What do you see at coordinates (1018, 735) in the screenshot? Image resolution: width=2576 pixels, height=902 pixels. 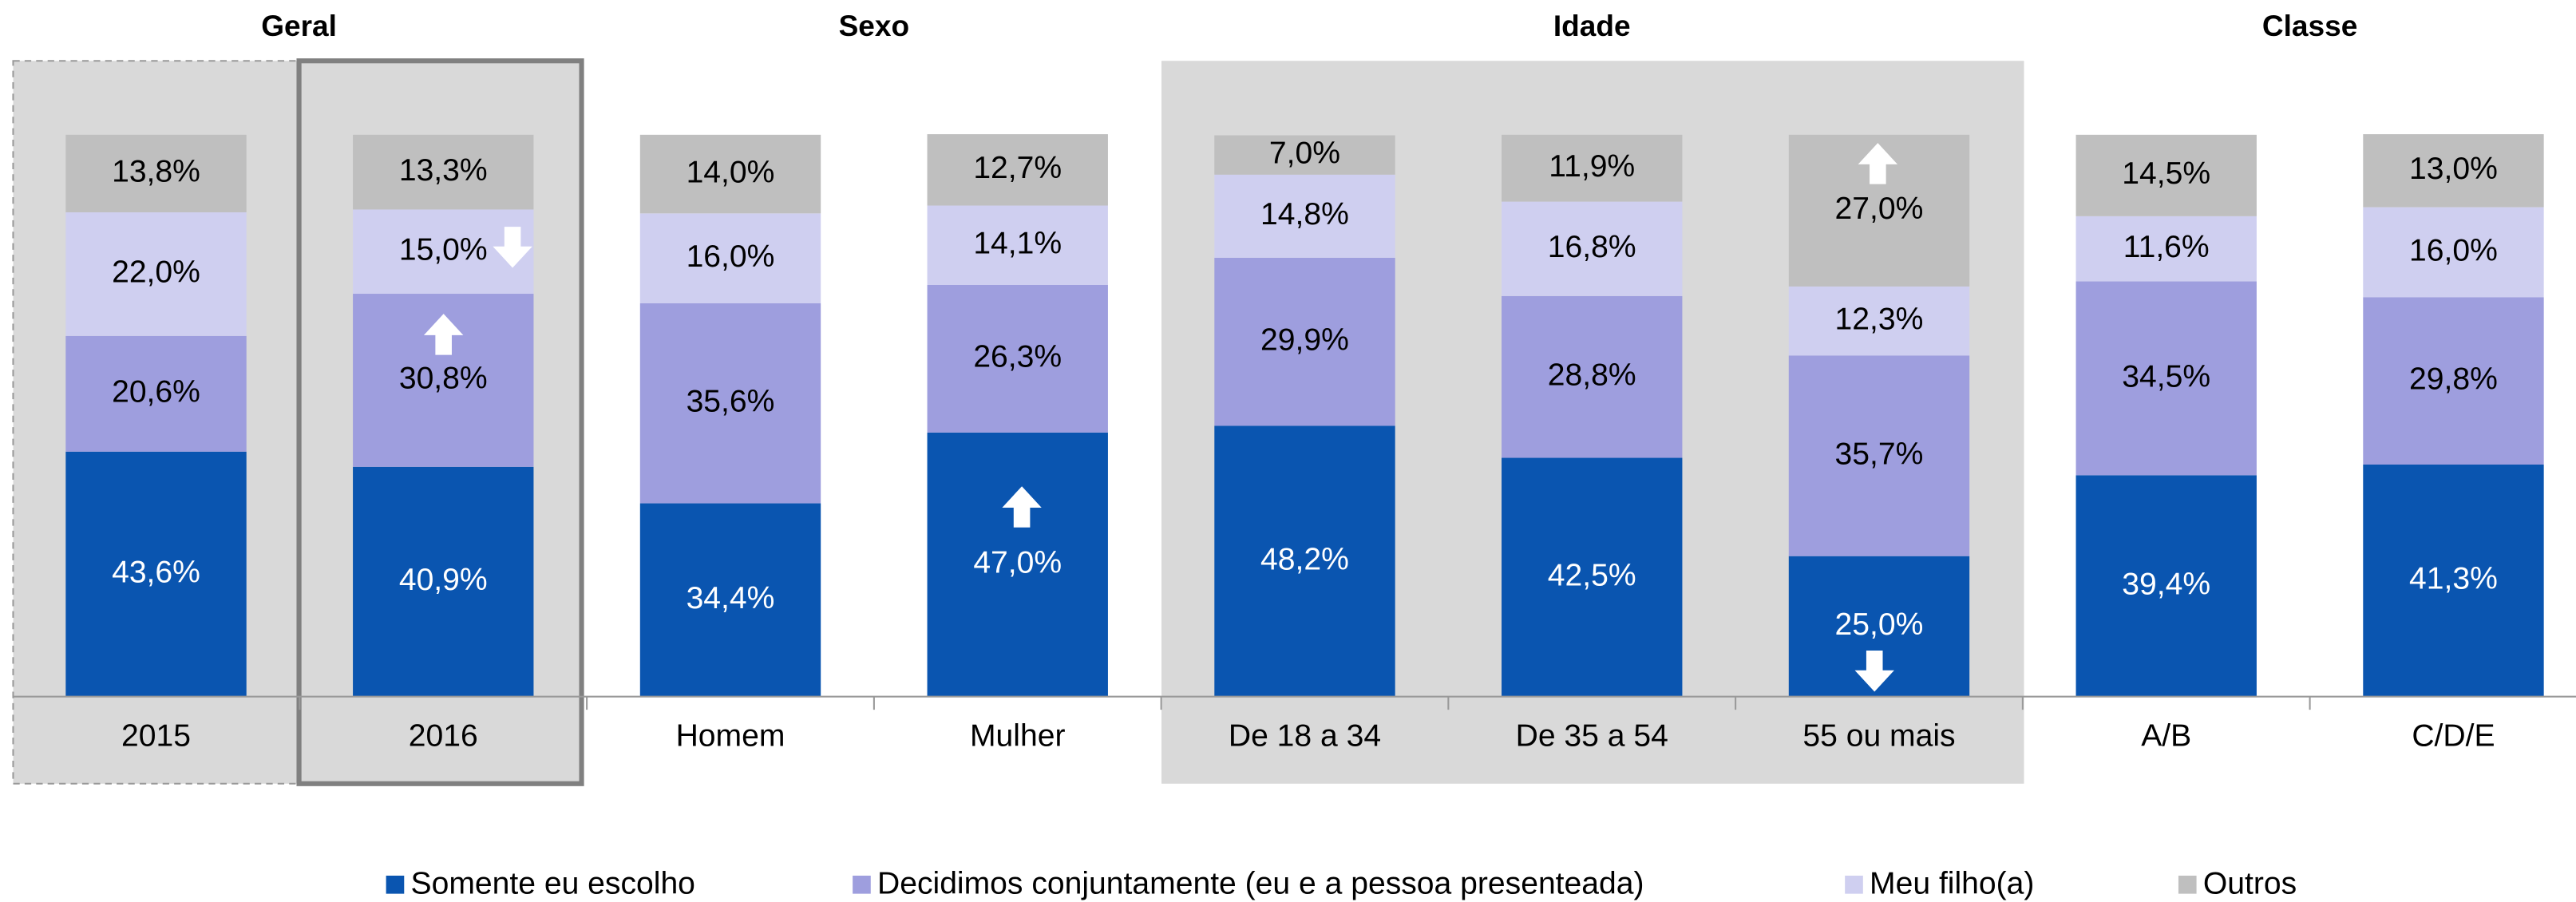 I see `x-tick-label: Mulher` at bounding box center [1018, 735].